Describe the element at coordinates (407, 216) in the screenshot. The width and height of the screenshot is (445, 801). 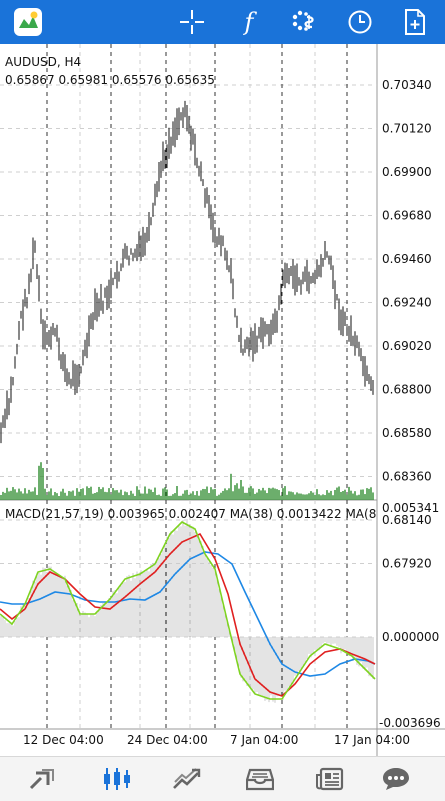
I see `price-axis-label: 0.69680` at that location.